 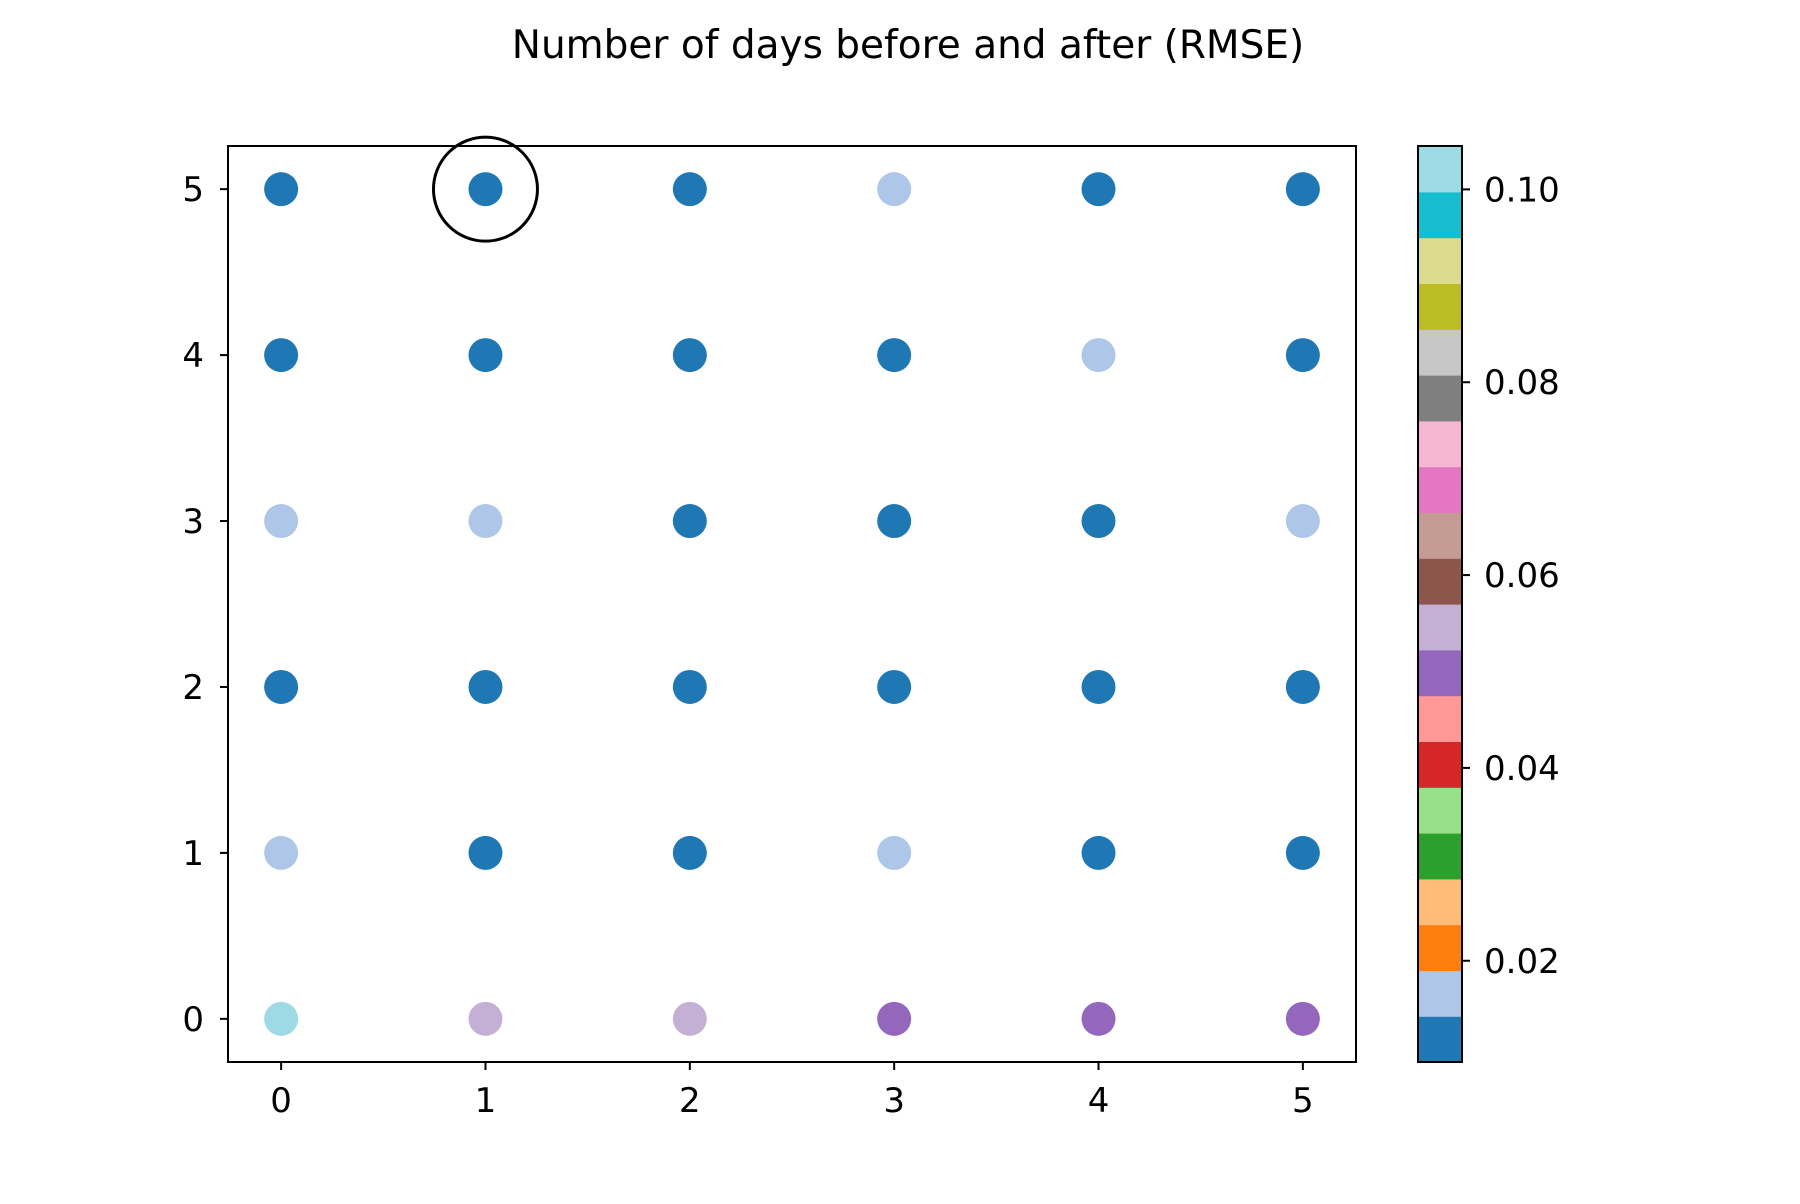 I want to click on x-tick-label: 5, so click(x=1303, y=1101).